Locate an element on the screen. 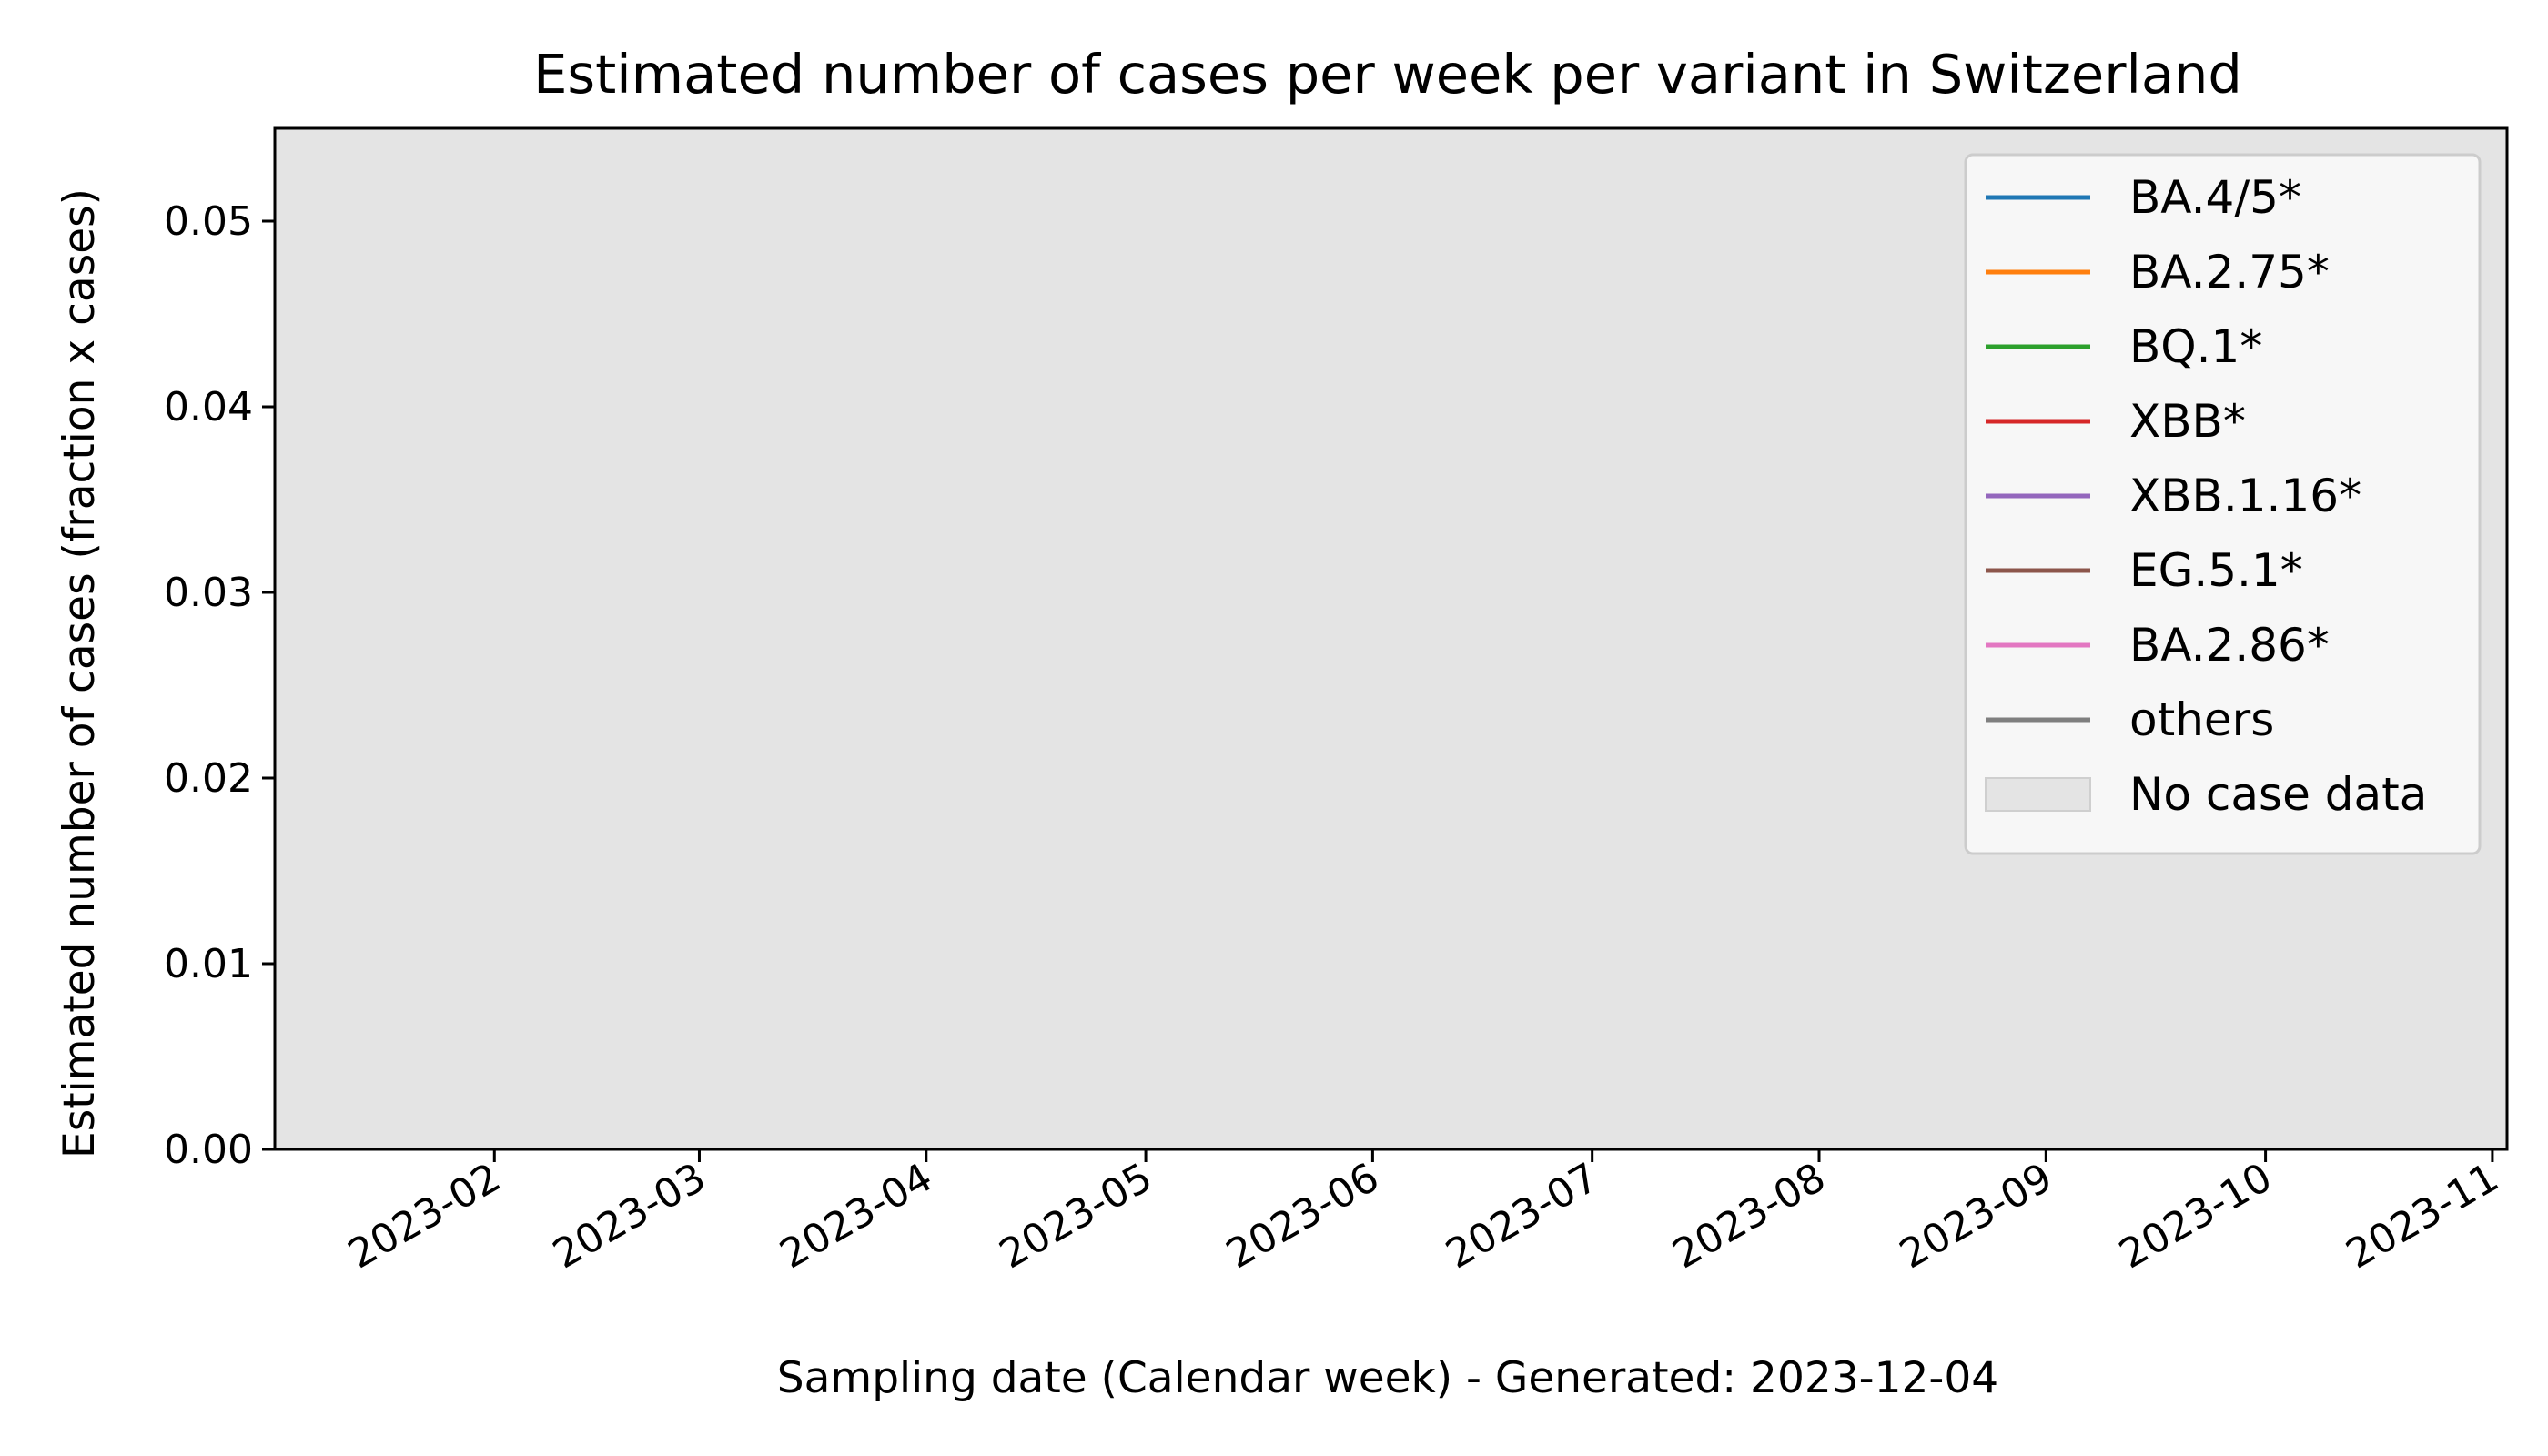 The width and height of the screenshot is (2548, 1456). legend-label: BA.2.86* is located at coordinates (2229, 646).